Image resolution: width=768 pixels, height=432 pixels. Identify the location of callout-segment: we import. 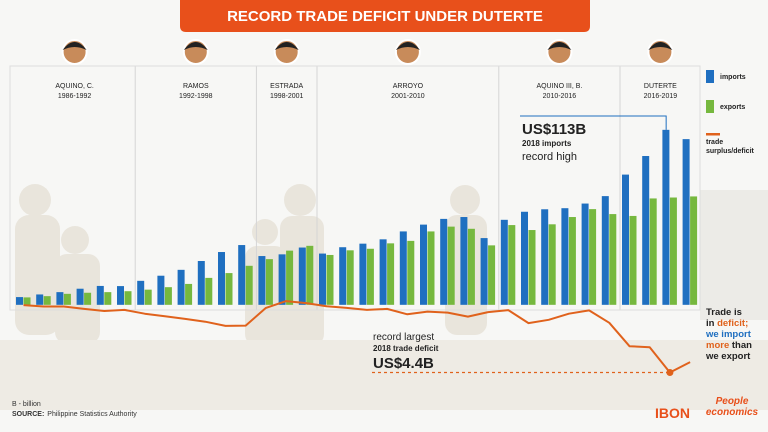
(728, 334).